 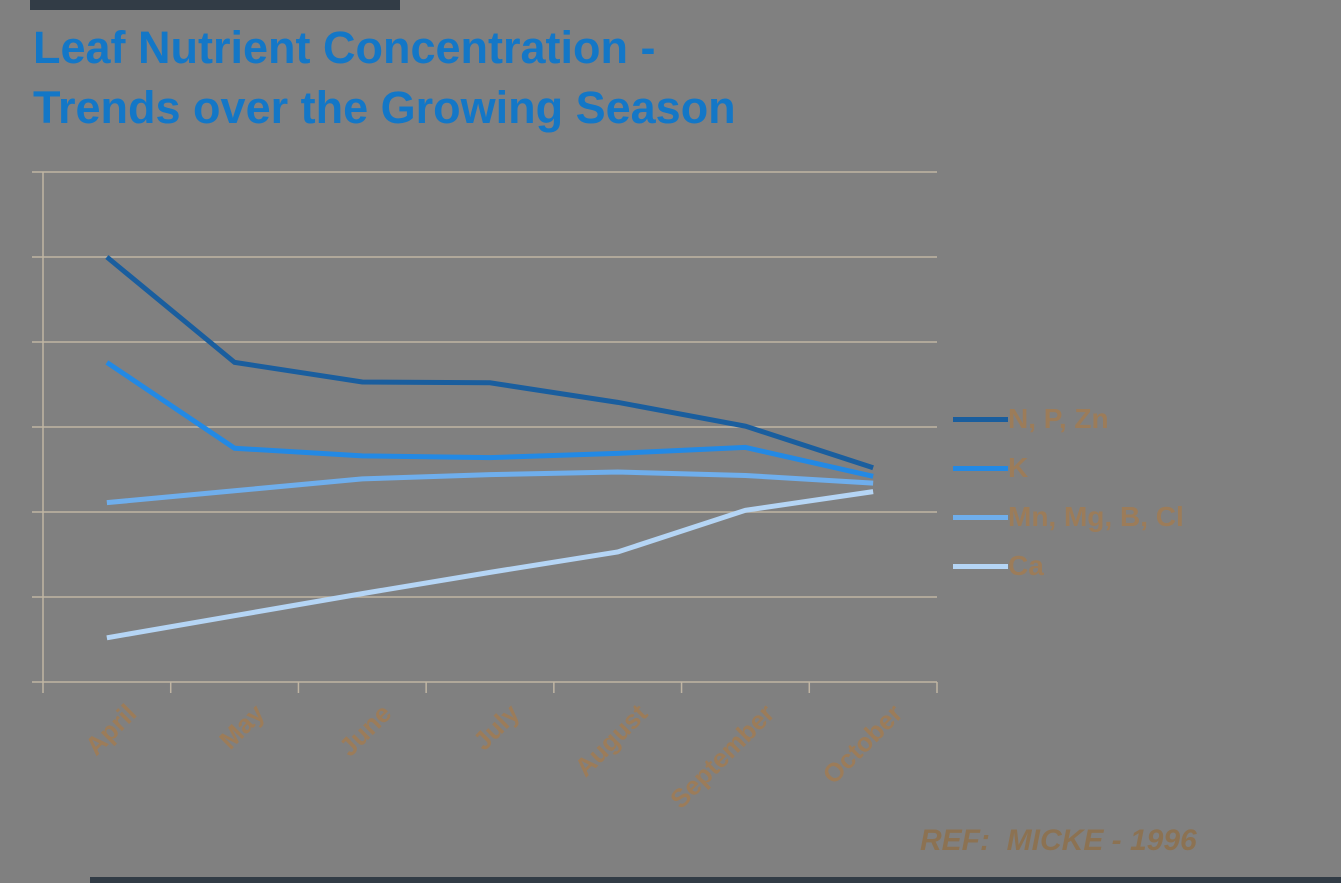 What do you see at coordinates (1058, 418) in the screenshot?
I see `legend-label-n-p-zn: N, P, Zn` at bounding box center [1058, 418].